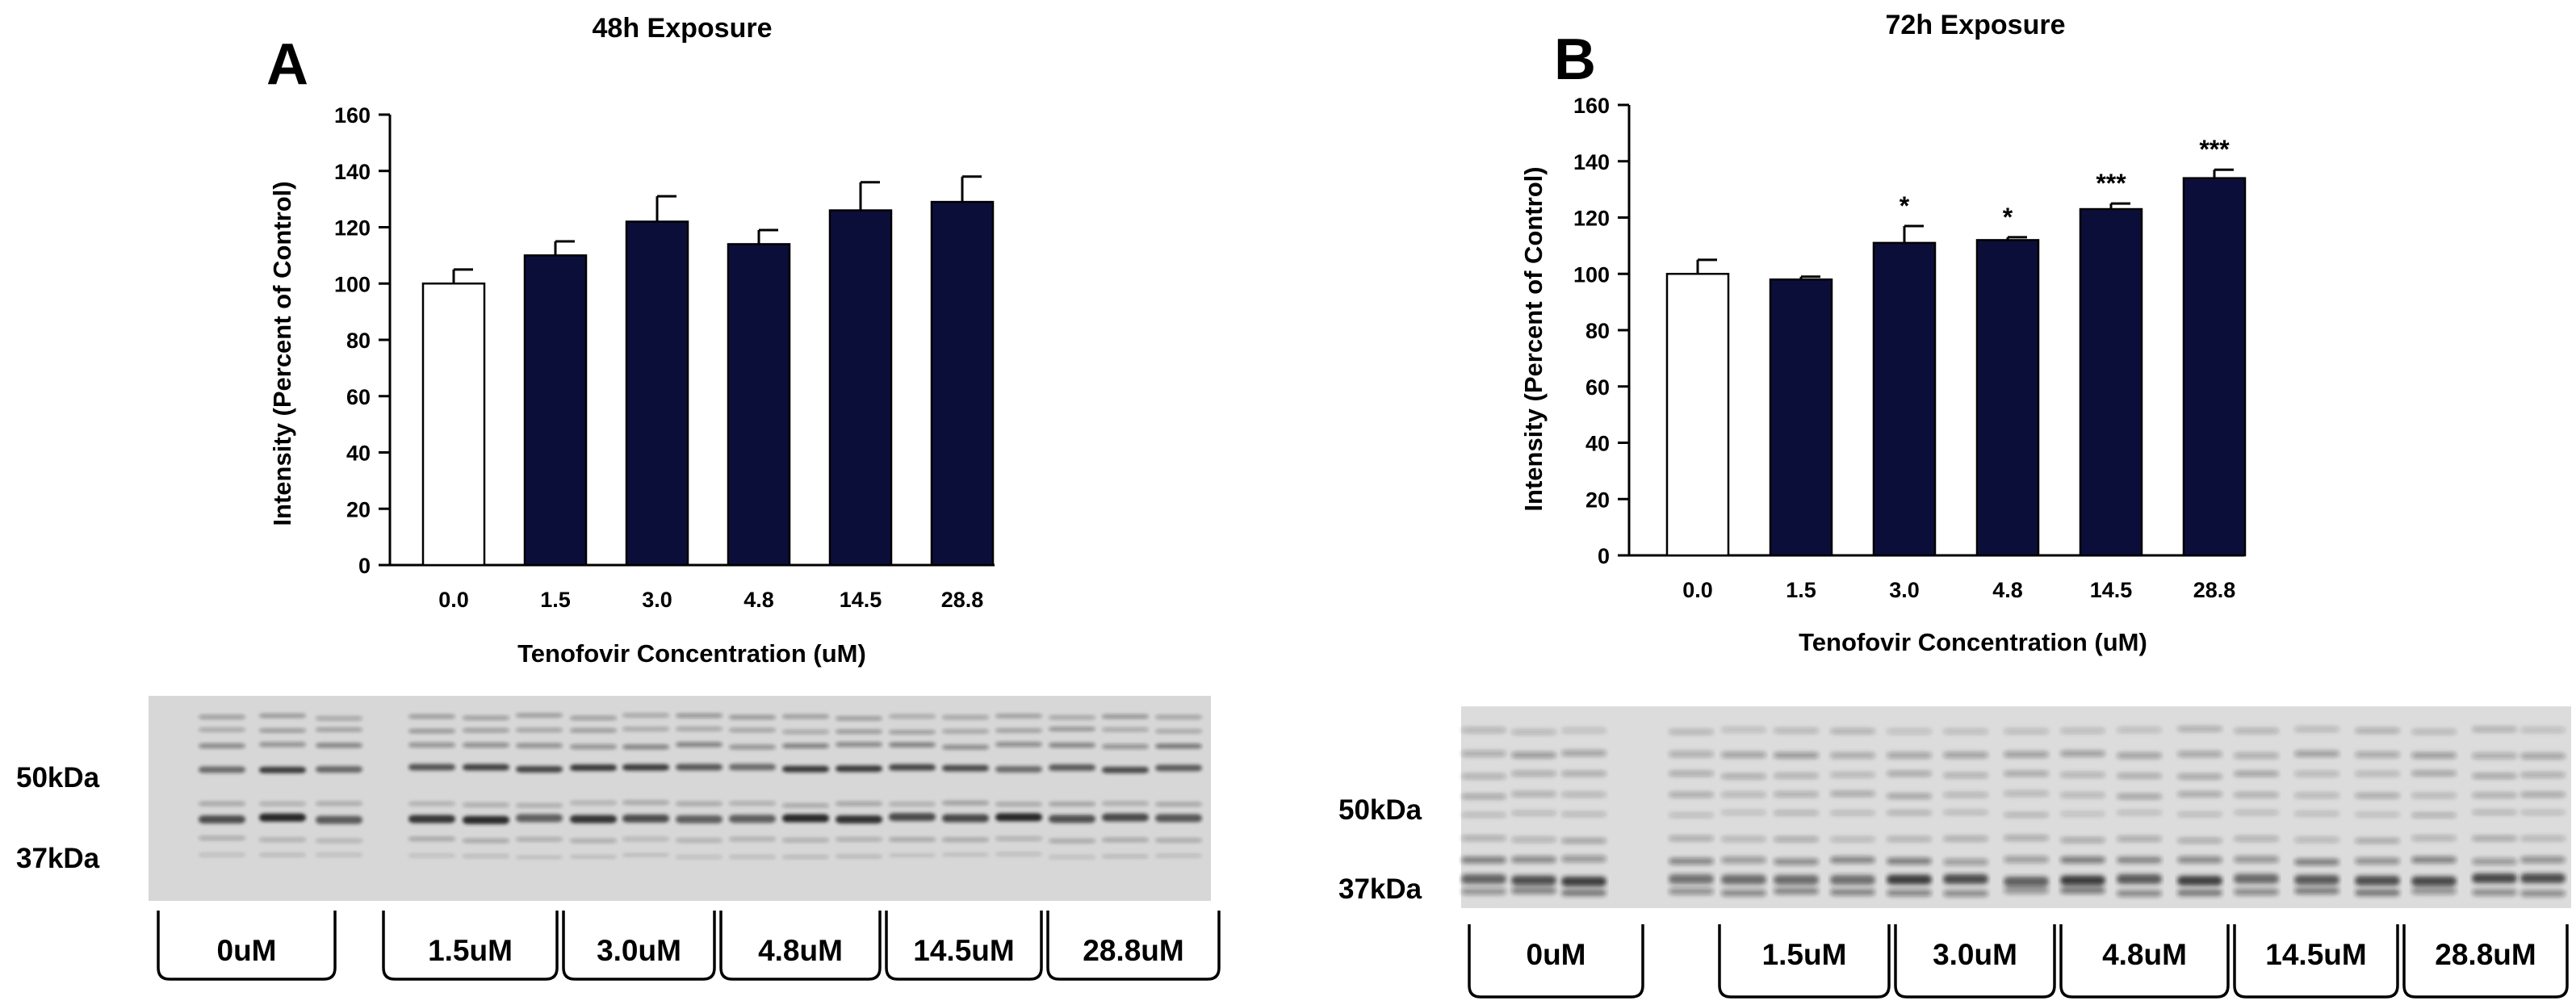 The image size is (2576, 1005). Describe the element at coordinates (58, 778) in the screenshot. I see `panel-a-marker-50kda: 50kDa` at that location.